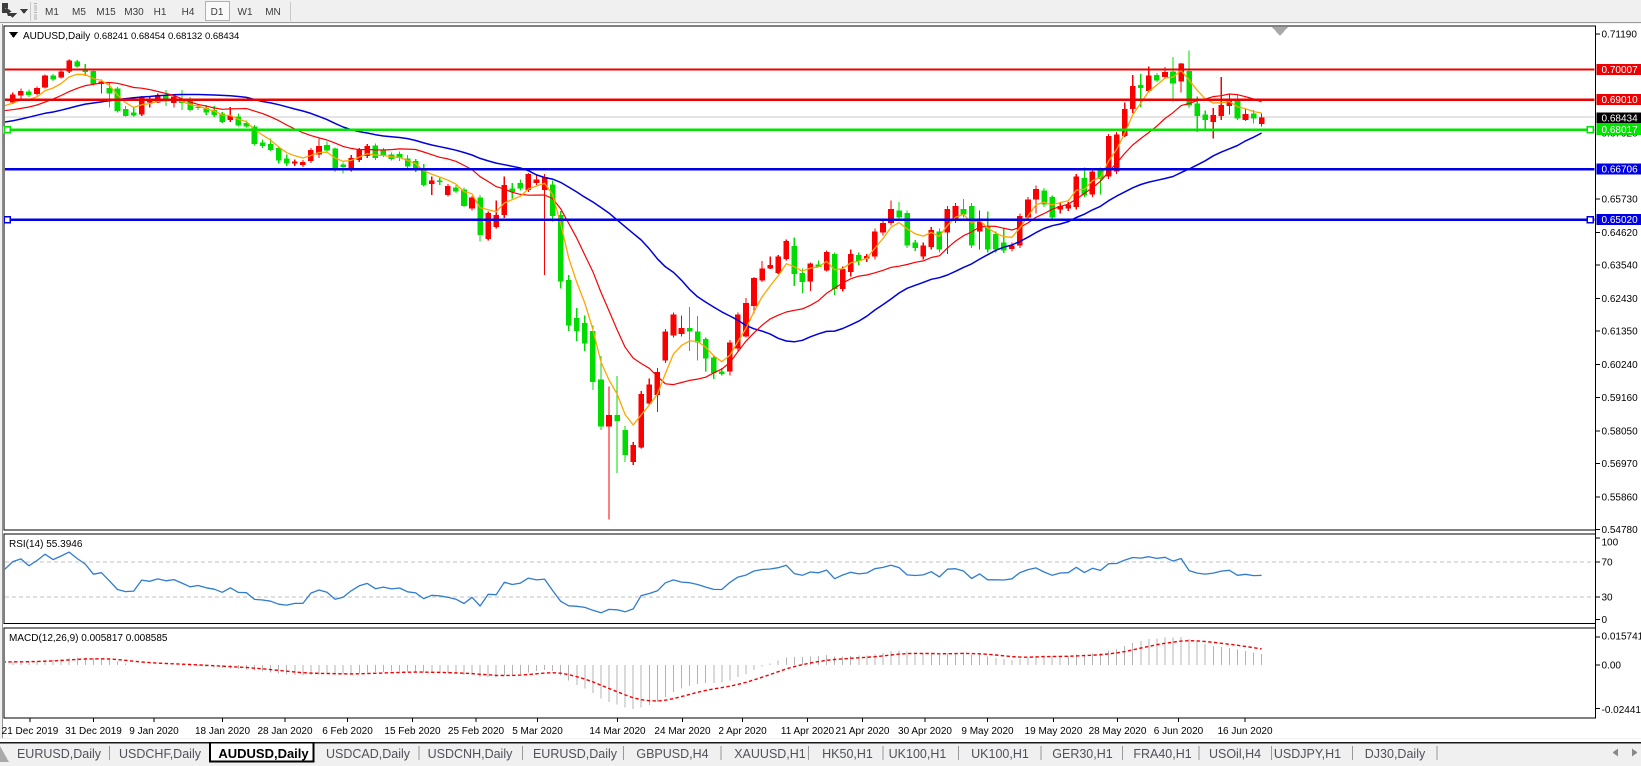 This screenshot has height=766, width=1641. Describe the element at coordinates (1235, 754) in the screenshot. I see `svg-text: USOil,H4` at that location.